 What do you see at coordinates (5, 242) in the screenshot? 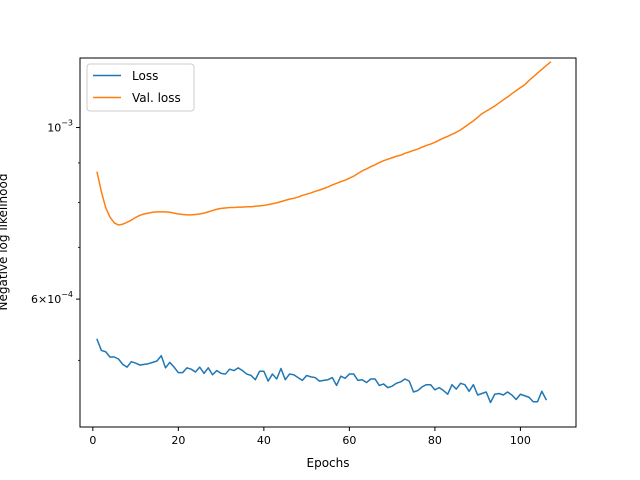
I see `y-axis-label: Negative log likelihood` at bounding box center [5, 242].